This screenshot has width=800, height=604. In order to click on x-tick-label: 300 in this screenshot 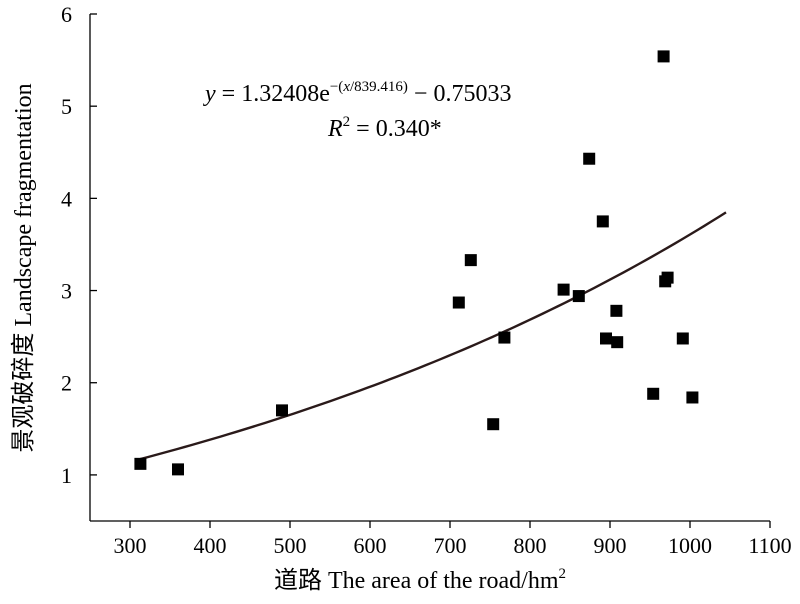, I will do `click(130, 545)`.